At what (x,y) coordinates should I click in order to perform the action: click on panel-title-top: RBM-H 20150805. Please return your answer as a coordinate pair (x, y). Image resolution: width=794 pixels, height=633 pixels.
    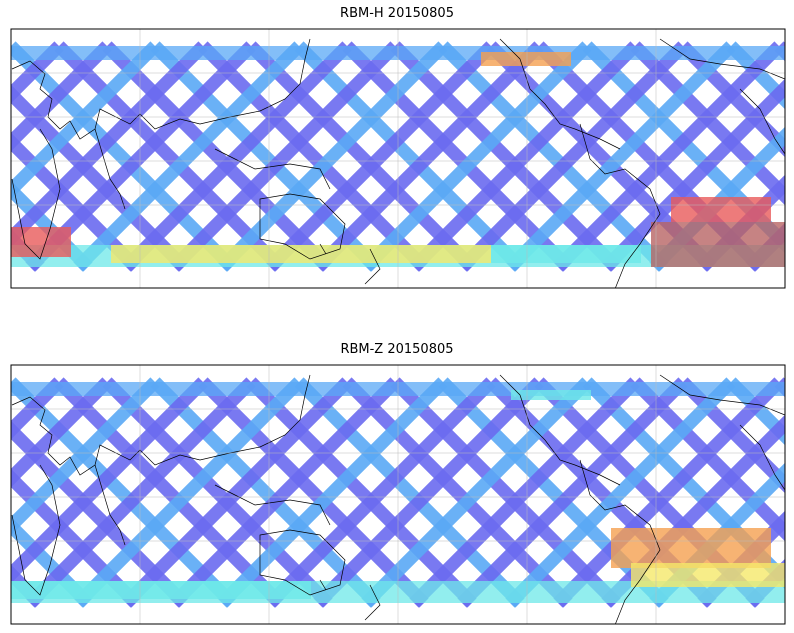
    Looking at the image, I should click on (397, 13).